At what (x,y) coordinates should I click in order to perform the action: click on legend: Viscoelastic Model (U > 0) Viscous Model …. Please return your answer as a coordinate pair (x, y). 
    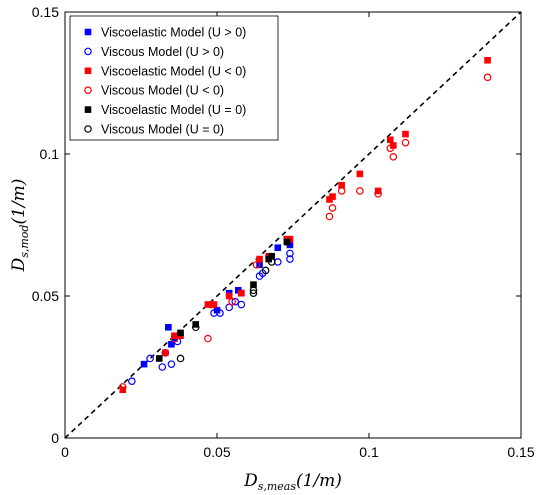
    Looking at the image, I should click on (174, 78).